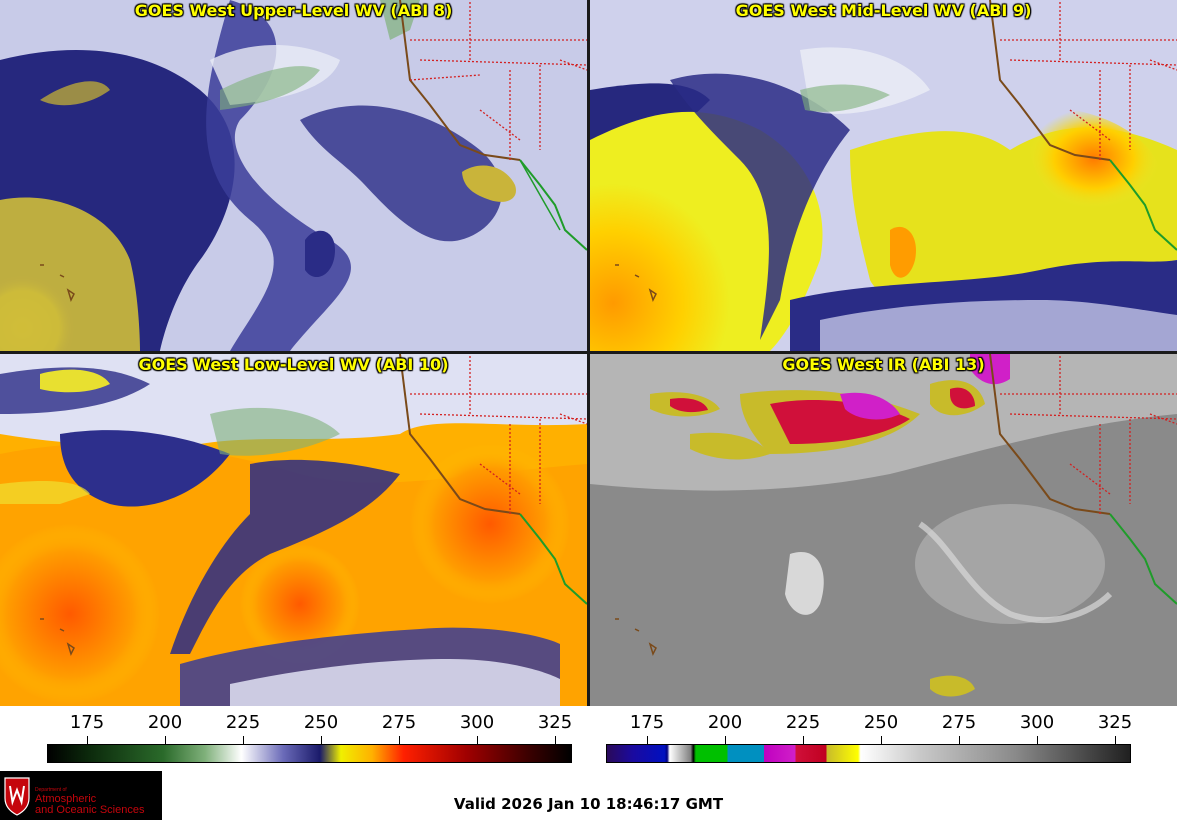  What do you see at coordinates (588, 352) in the screenshot?
I see `panel-divider-horizontal` at bounding box center [588, 352].